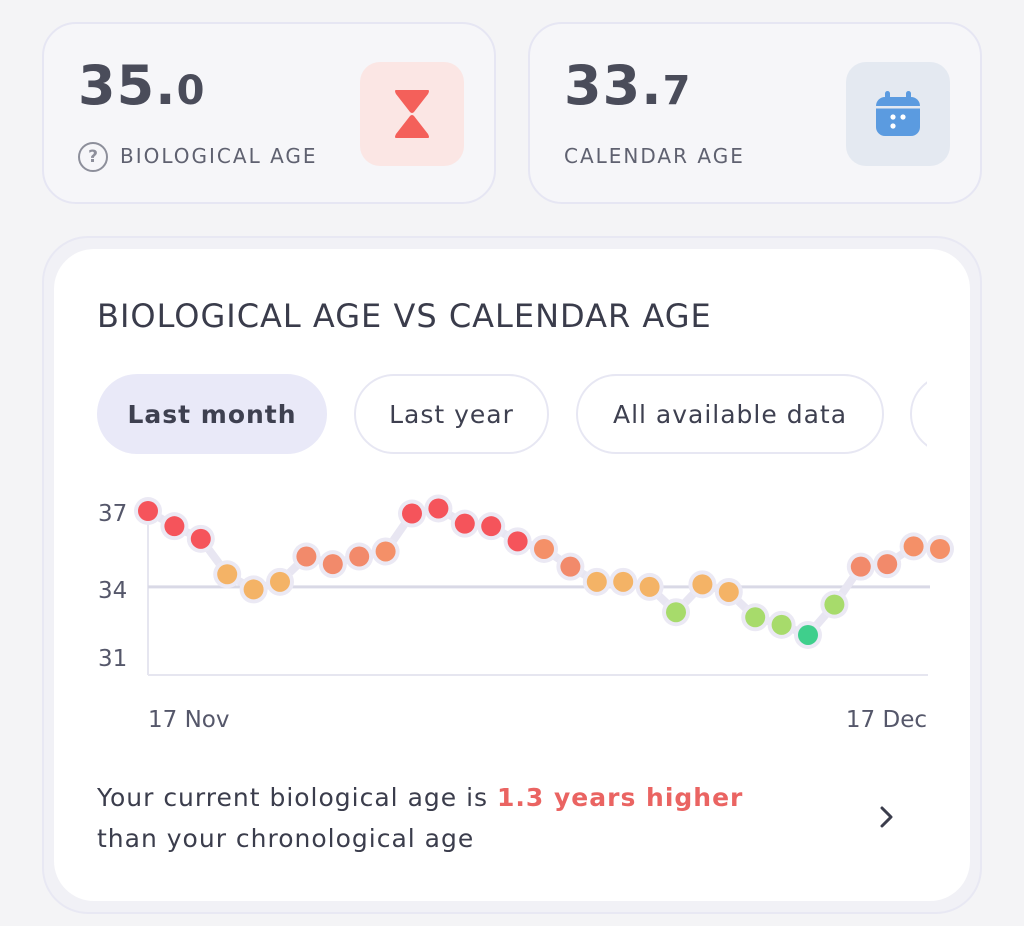 The width and height of the screenshot is (1024, 926). Describe the element at coordinates (404, 316) in the screenshot. I see `chart-title: BIOLOGICAL AGE VS CALENDAR AGE` at that location.